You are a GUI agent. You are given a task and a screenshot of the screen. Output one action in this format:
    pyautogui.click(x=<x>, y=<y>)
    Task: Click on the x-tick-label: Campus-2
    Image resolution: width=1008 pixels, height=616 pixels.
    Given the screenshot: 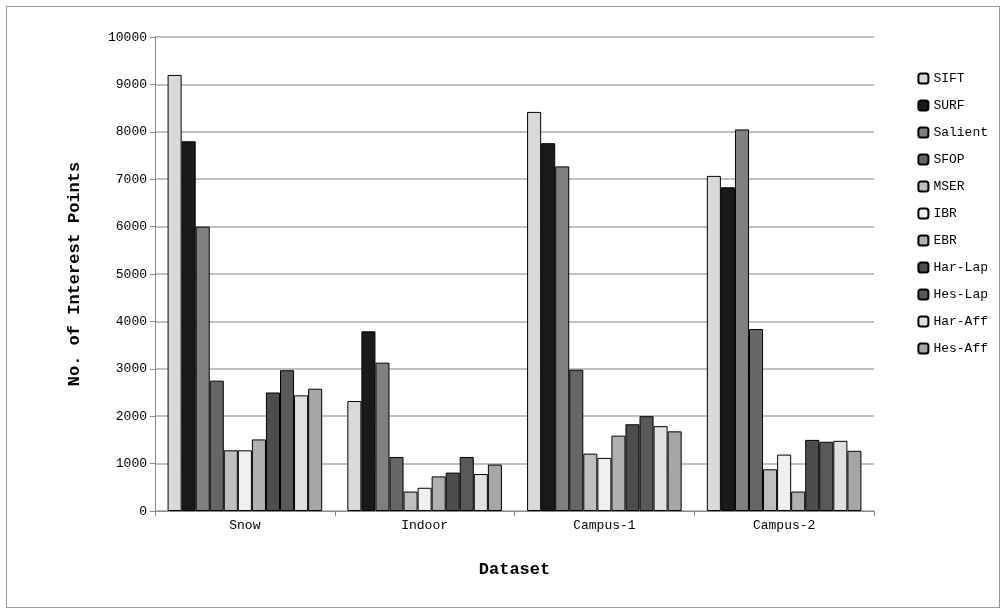 What is the action you would take?
    pyautogui.click(x=784, y=525)
    